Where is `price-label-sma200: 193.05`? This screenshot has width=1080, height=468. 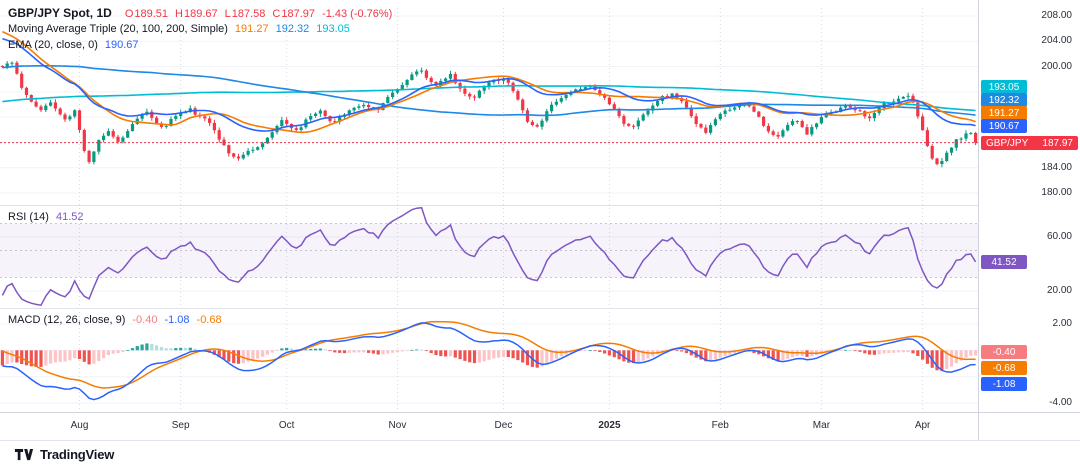 price-label-sma200: 193.05 is located at coordinates (1004, 87).